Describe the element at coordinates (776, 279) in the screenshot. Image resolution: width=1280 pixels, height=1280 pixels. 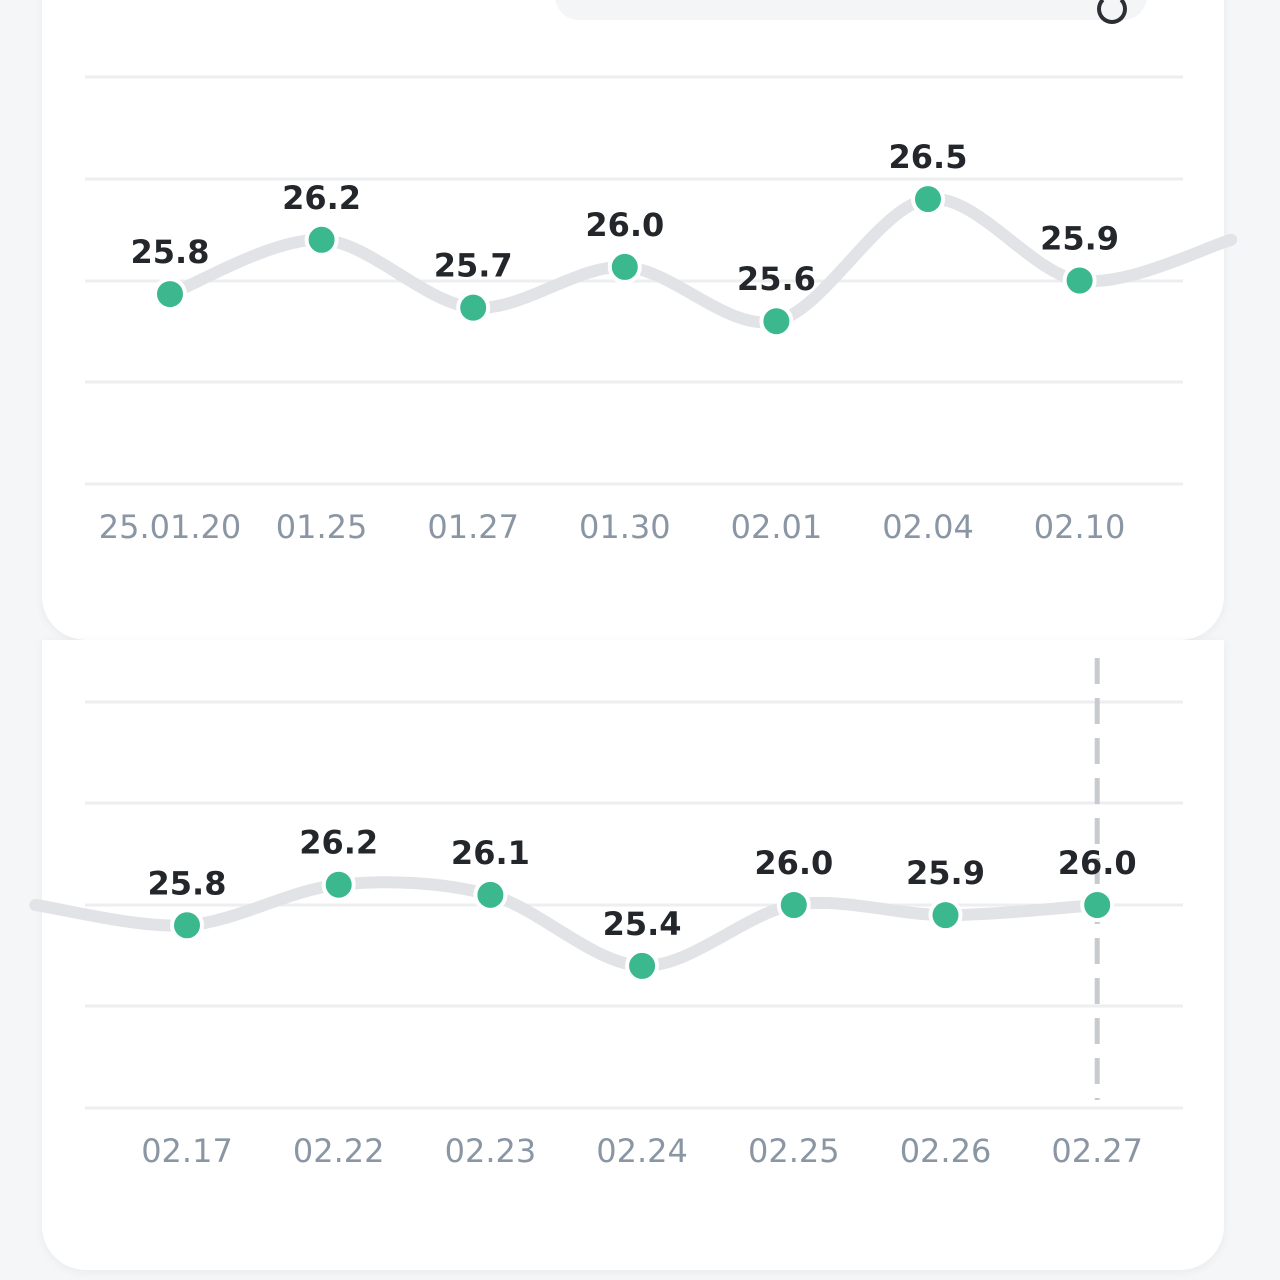
I see `value-label: 25.6` at that location.